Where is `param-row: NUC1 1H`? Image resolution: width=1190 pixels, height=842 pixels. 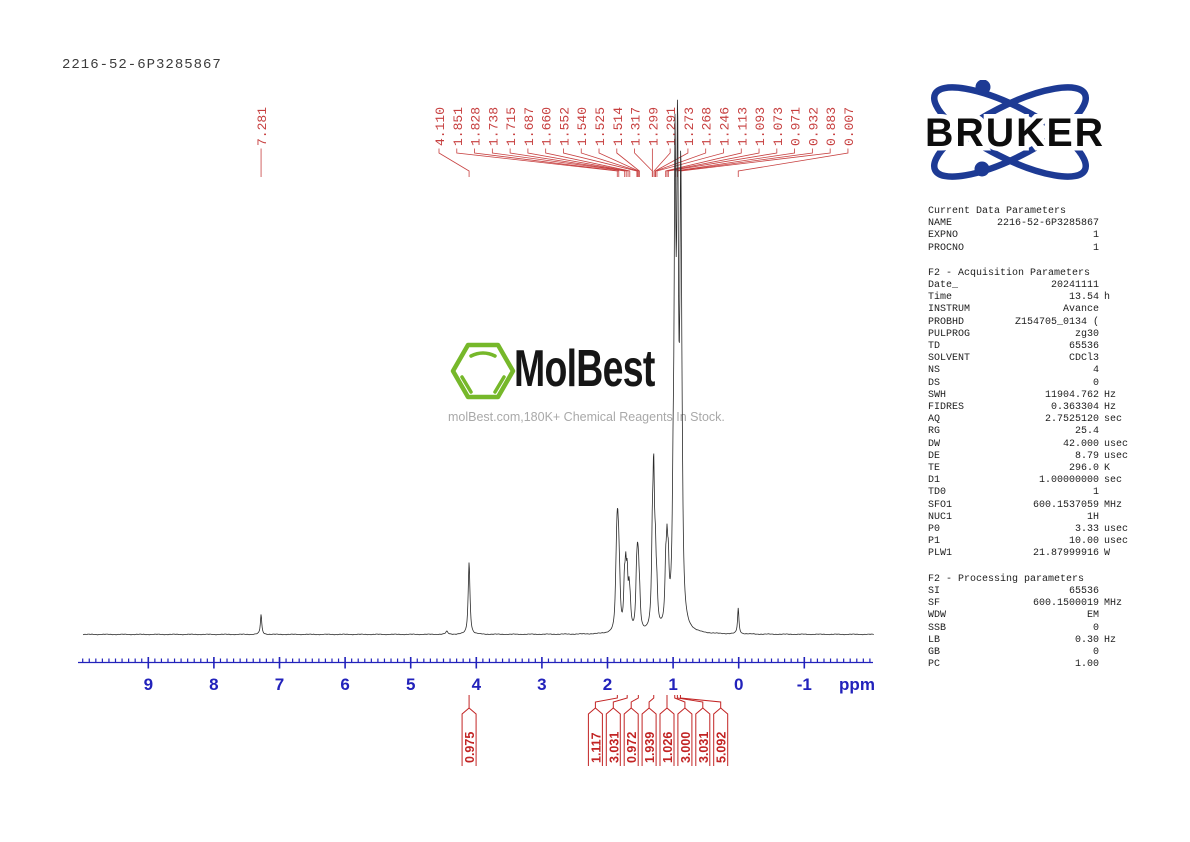
param-row: NUC1 1H is located at coordinates (1013, 517).